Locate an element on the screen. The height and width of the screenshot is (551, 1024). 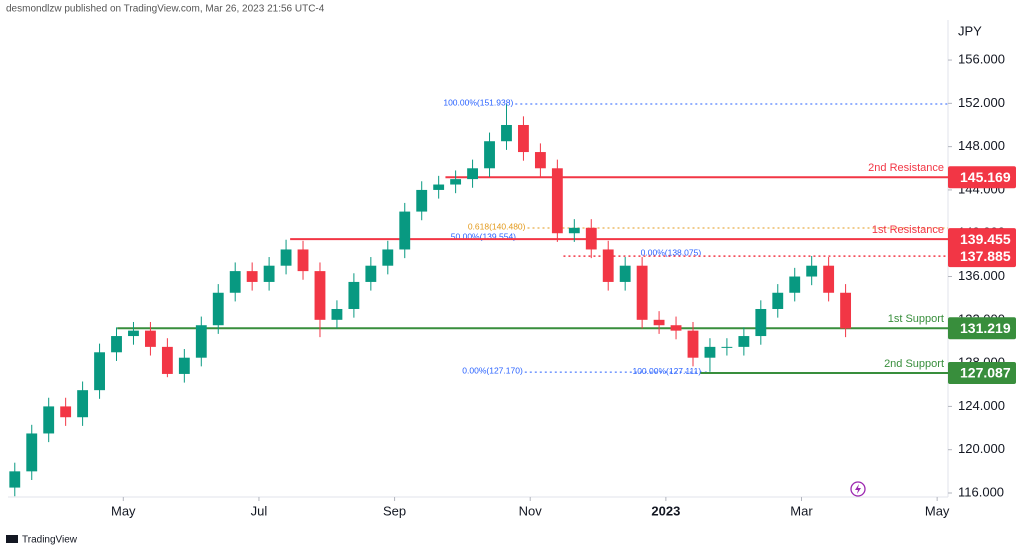
level-label: 2nd Resistance is located at coordinates (906, 168).